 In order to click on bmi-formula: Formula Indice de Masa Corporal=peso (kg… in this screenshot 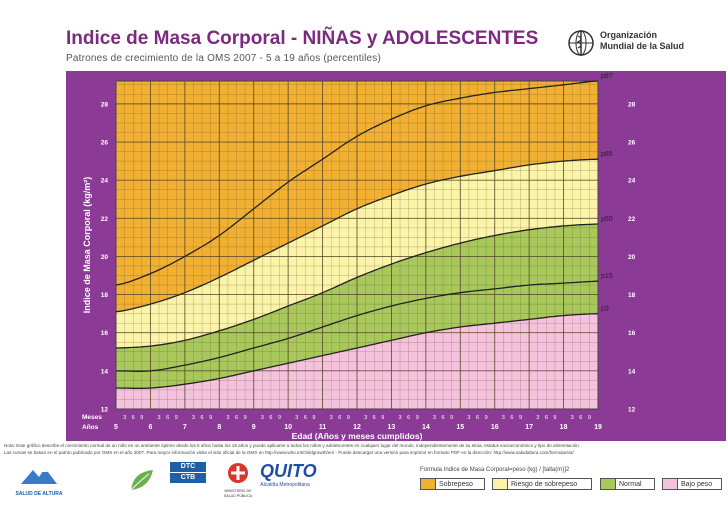, I will do `click(495, 470)`.